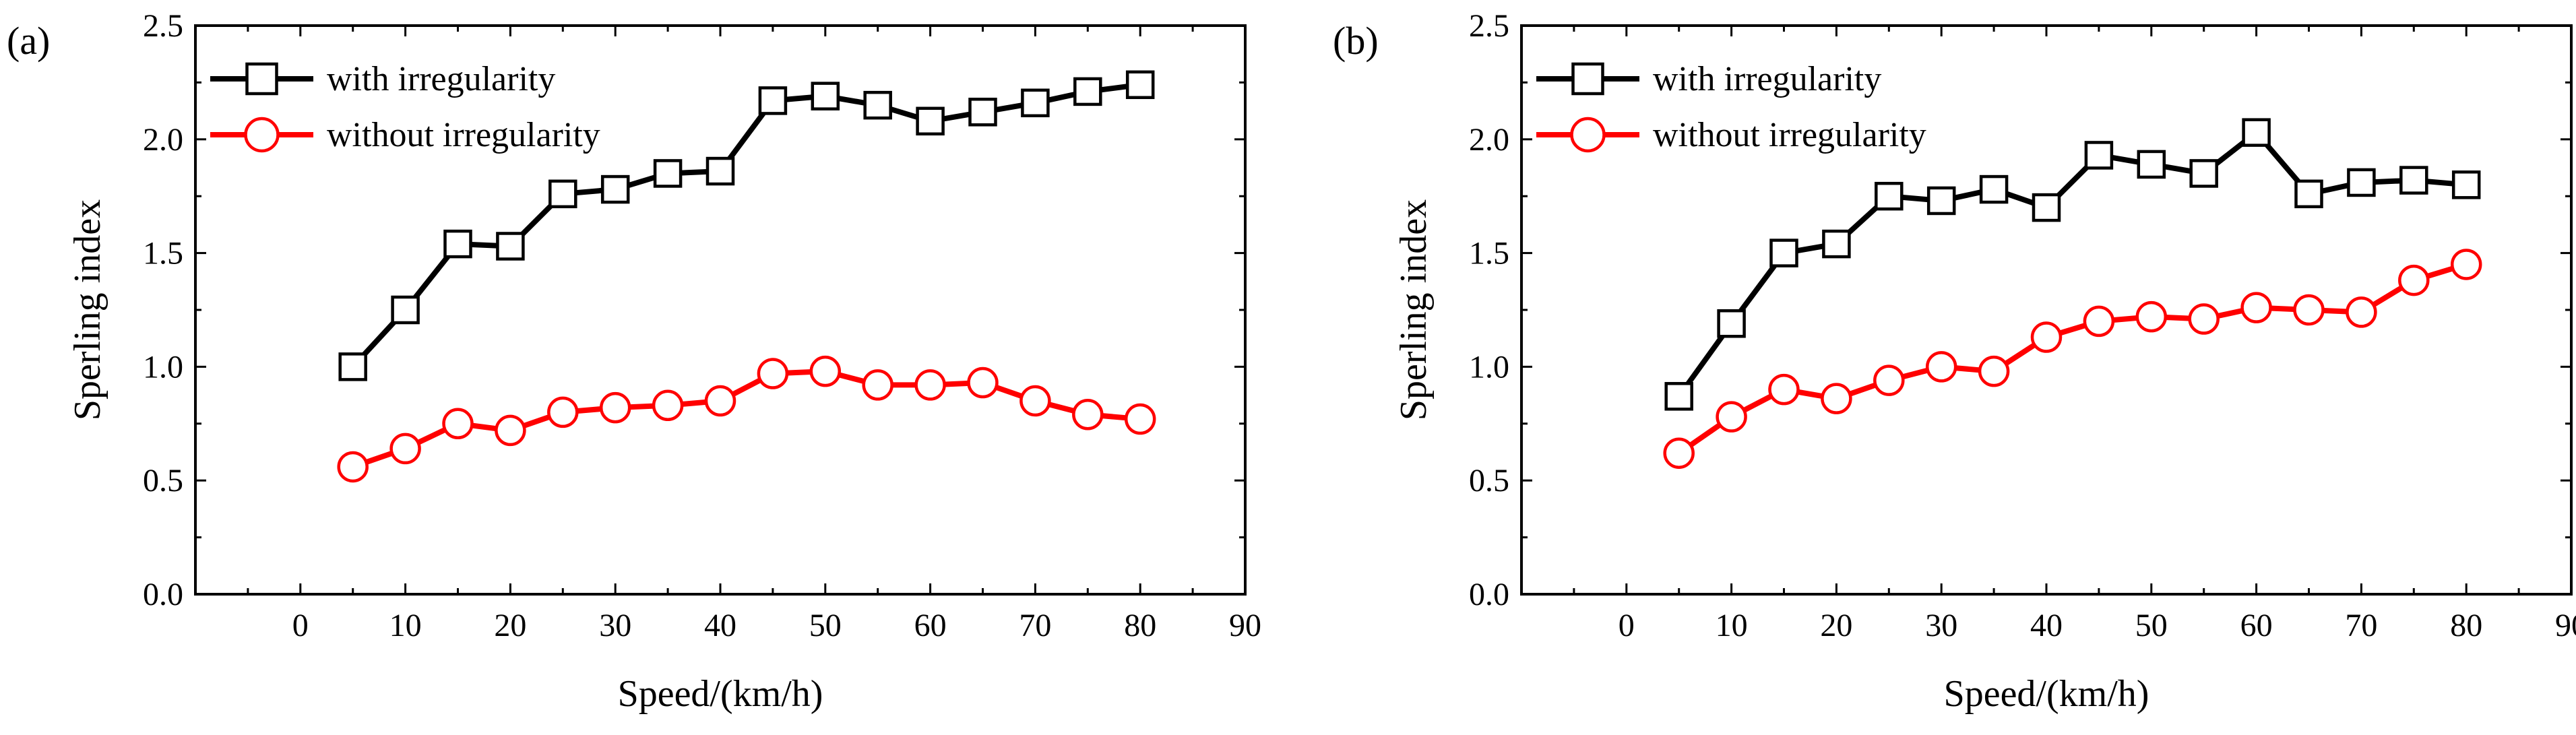 The width and height of the screenshot is (2576, 735). Describe the element at coordinates (28, 41) in the screenshot. I see `panel-label: (a)` at that location.